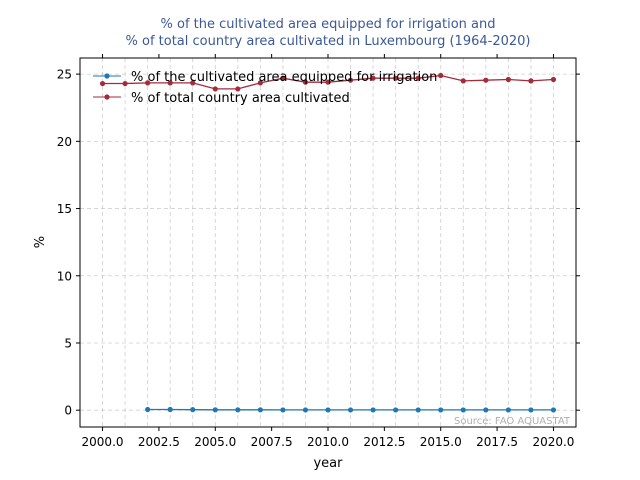  Describe the element at coordinates (553, 442) in the screenshot. I see `x-tick-label: 2020.0` at that location.